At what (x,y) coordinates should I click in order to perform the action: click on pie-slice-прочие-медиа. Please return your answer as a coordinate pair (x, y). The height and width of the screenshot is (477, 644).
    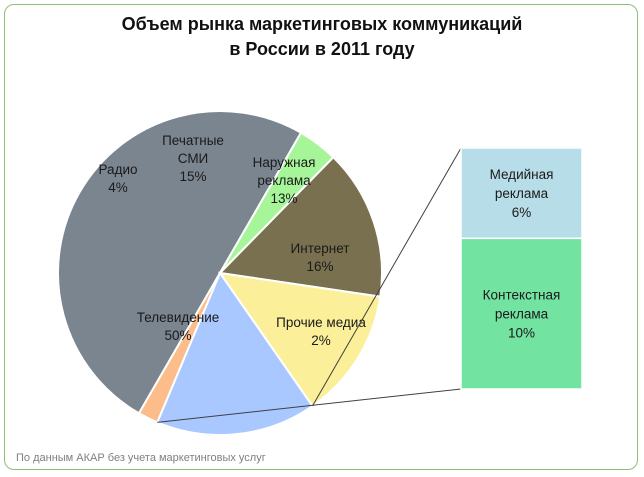
    Looking at the image, I should click on (179, 348).